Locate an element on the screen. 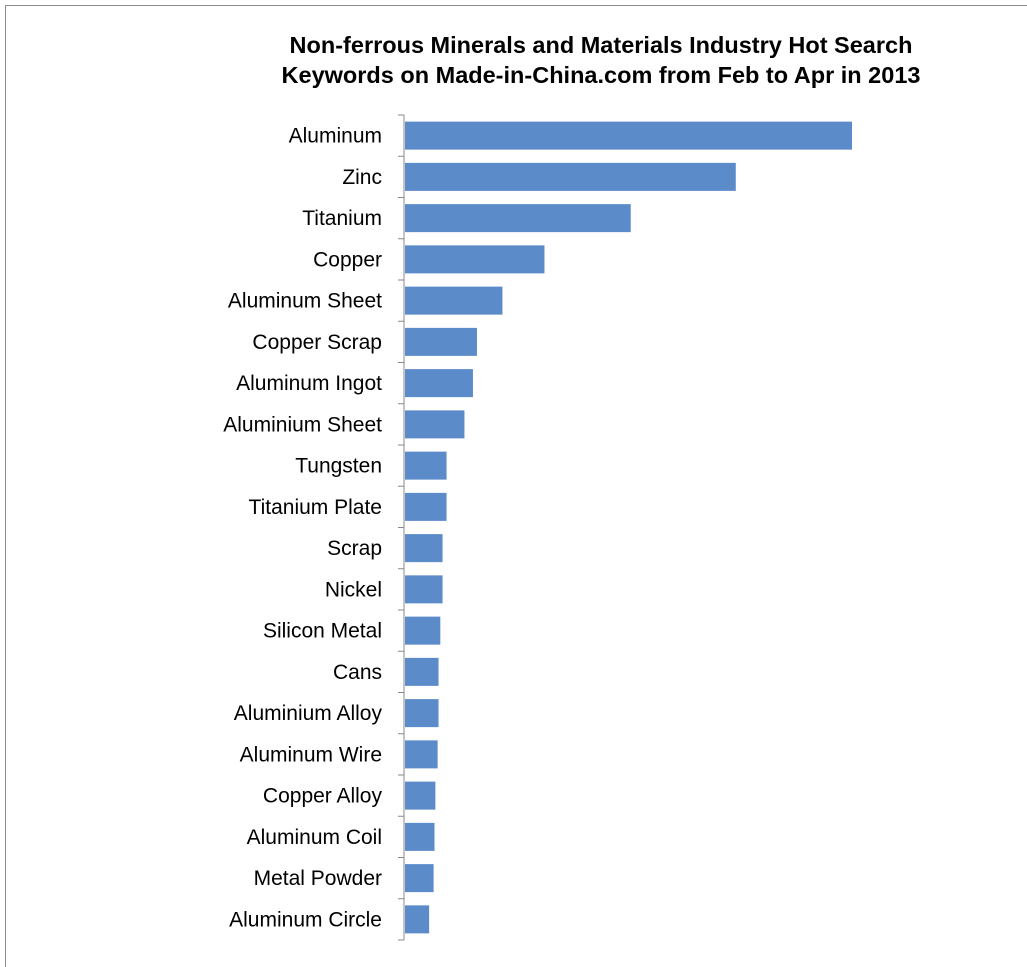 Image resolution: width=1027 pixels, height=967 pixels. bar-aluminum-coil is located at coordinates (420, 836).